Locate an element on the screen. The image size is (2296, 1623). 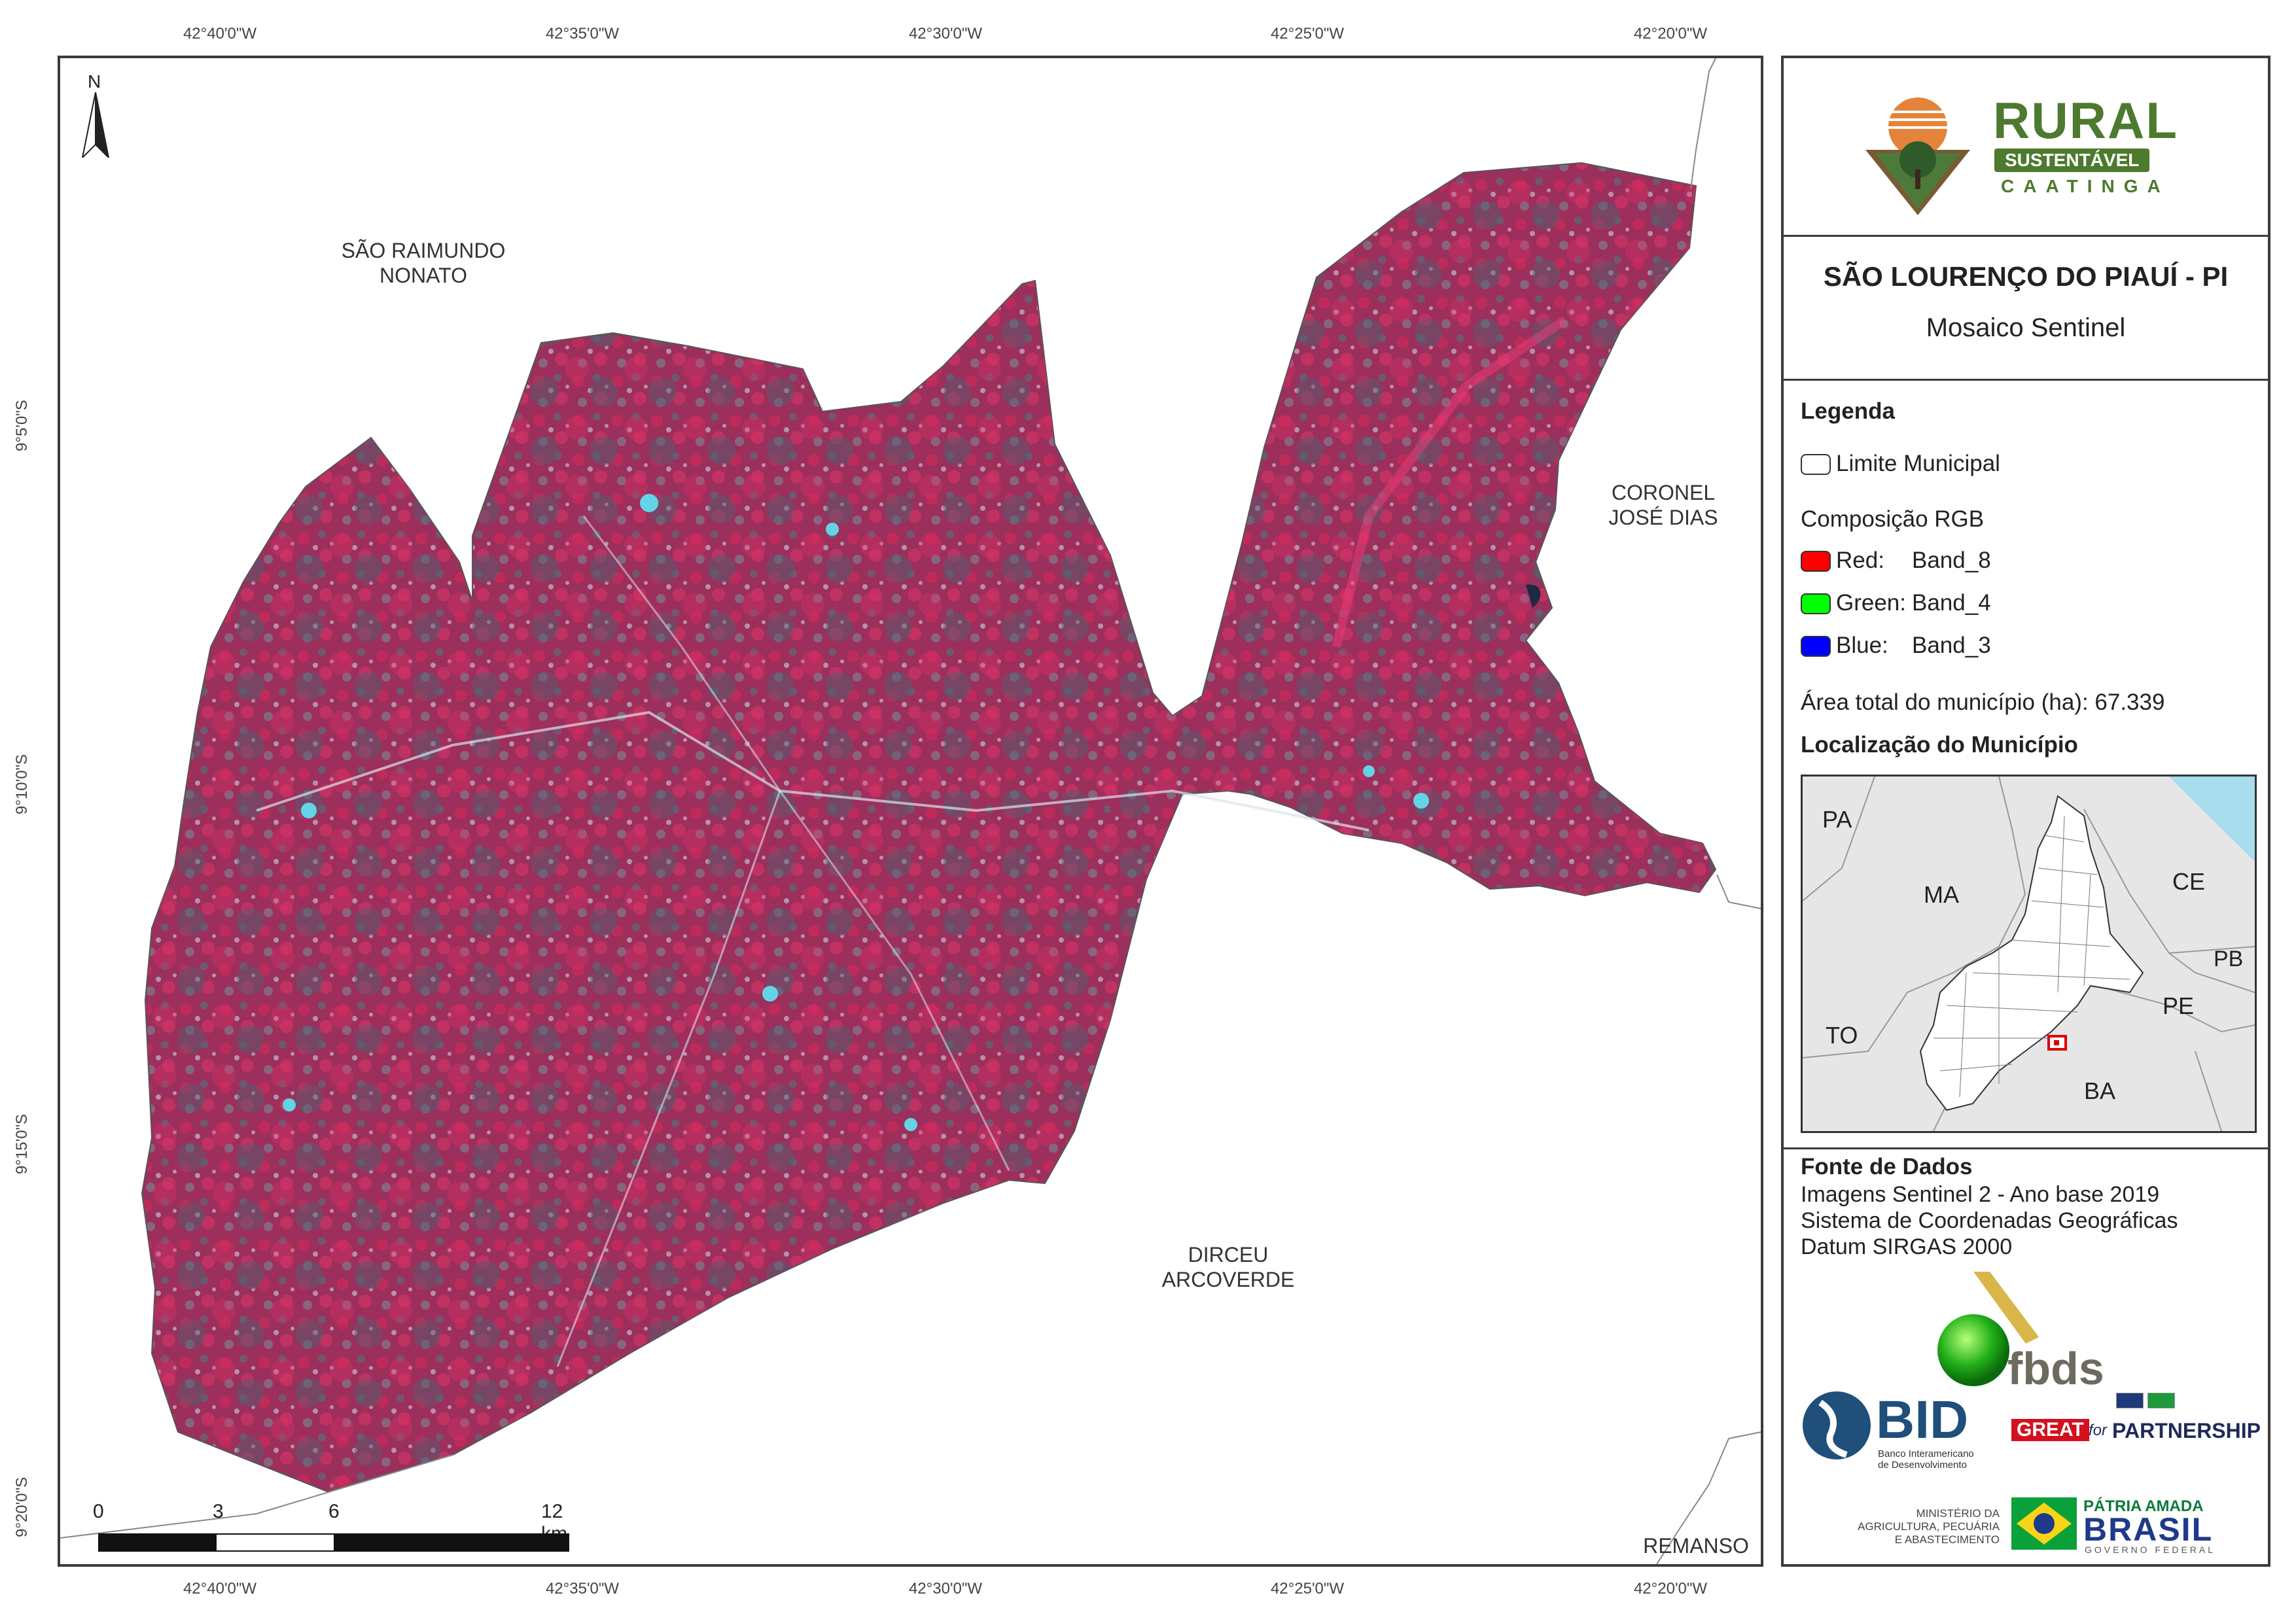
lon-label-bottom: 42°20'0"W is located at coordinates (1671, 1589).